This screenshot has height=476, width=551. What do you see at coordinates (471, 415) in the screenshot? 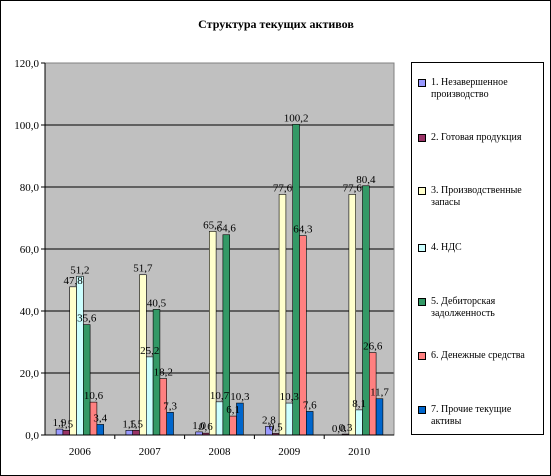
I see `legend-label: 7. Прочие текущие активы` at bounding box center [471, 415].